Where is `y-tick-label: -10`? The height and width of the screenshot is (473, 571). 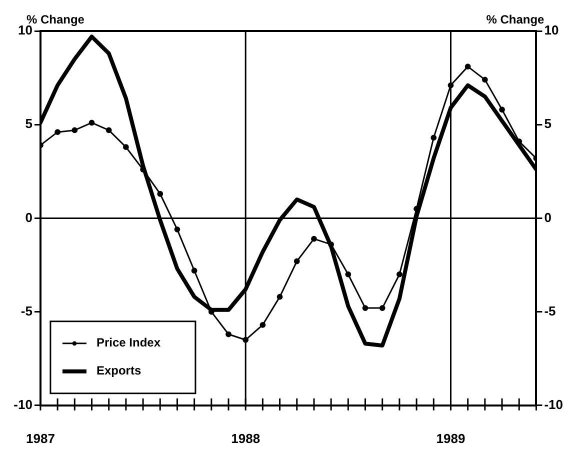 y-tick-label: -10 is located at coordinates (23, 404).